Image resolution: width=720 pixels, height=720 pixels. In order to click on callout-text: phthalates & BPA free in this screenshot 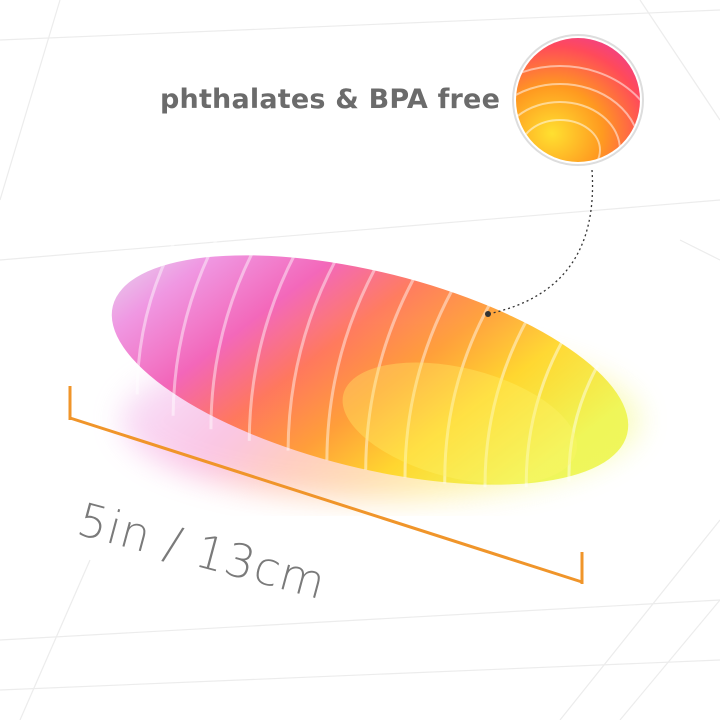, I will do `click(330, 99)`.